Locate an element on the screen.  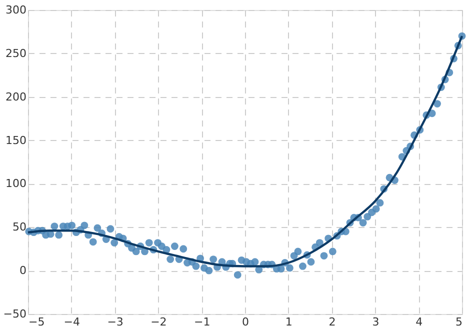
x-tick-label: 3 is located at coordinates (376, 322).